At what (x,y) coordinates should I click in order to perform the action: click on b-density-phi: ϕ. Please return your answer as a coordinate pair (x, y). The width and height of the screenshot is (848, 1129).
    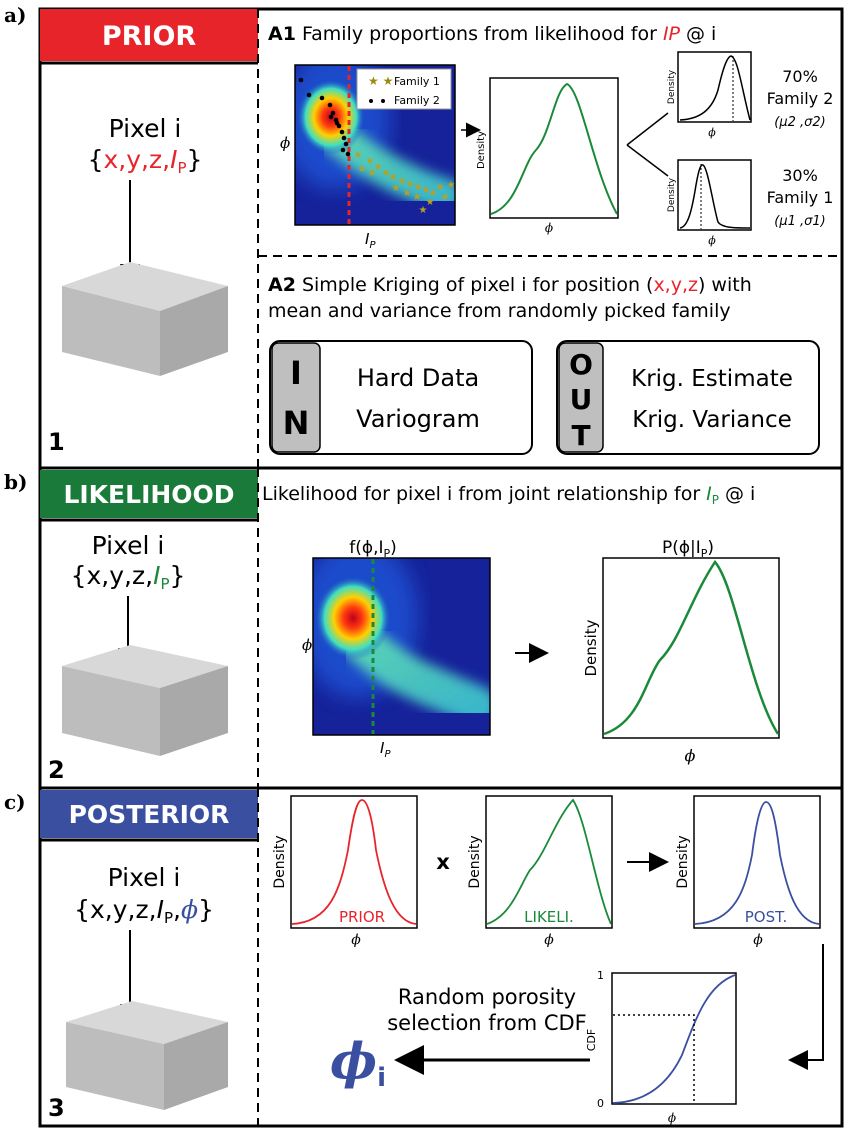
    Looking at the image, I should click on (690, 755).